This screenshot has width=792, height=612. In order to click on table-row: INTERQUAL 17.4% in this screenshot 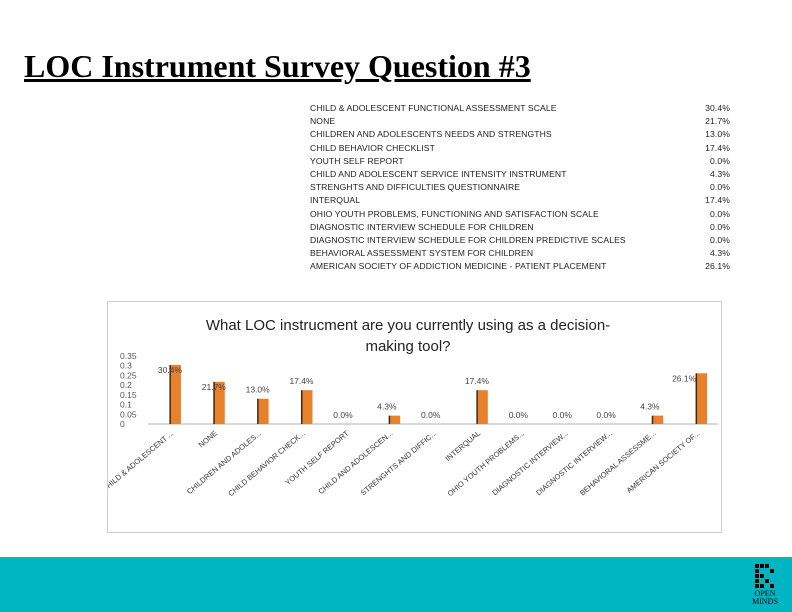, I will do `click(520, 201)`.